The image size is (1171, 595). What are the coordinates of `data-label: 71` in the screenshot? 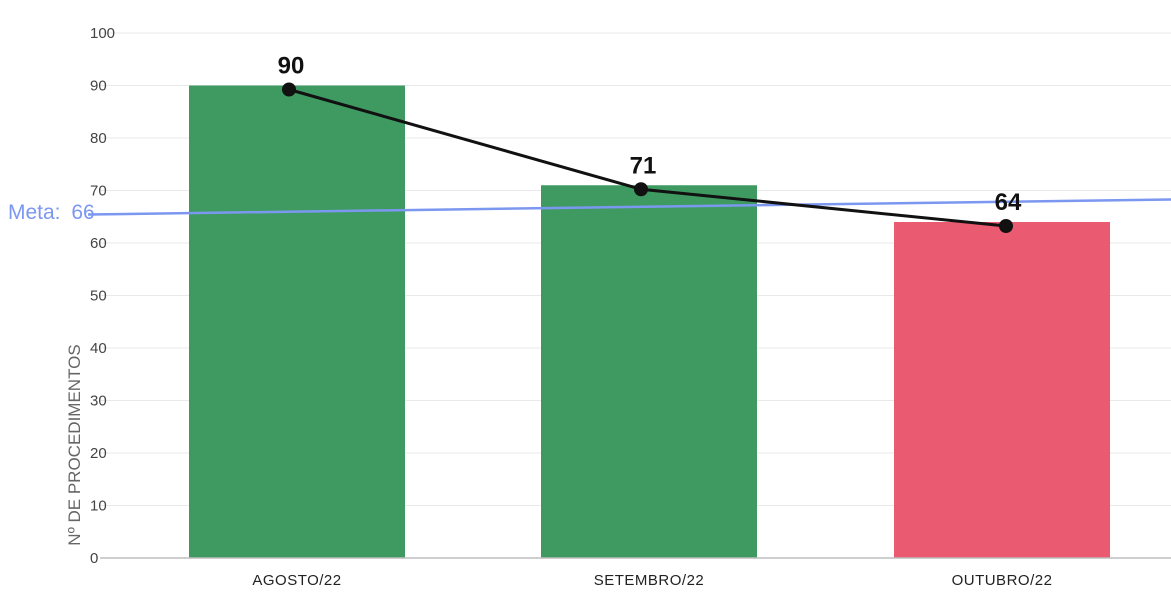 It's located at (643, 165).